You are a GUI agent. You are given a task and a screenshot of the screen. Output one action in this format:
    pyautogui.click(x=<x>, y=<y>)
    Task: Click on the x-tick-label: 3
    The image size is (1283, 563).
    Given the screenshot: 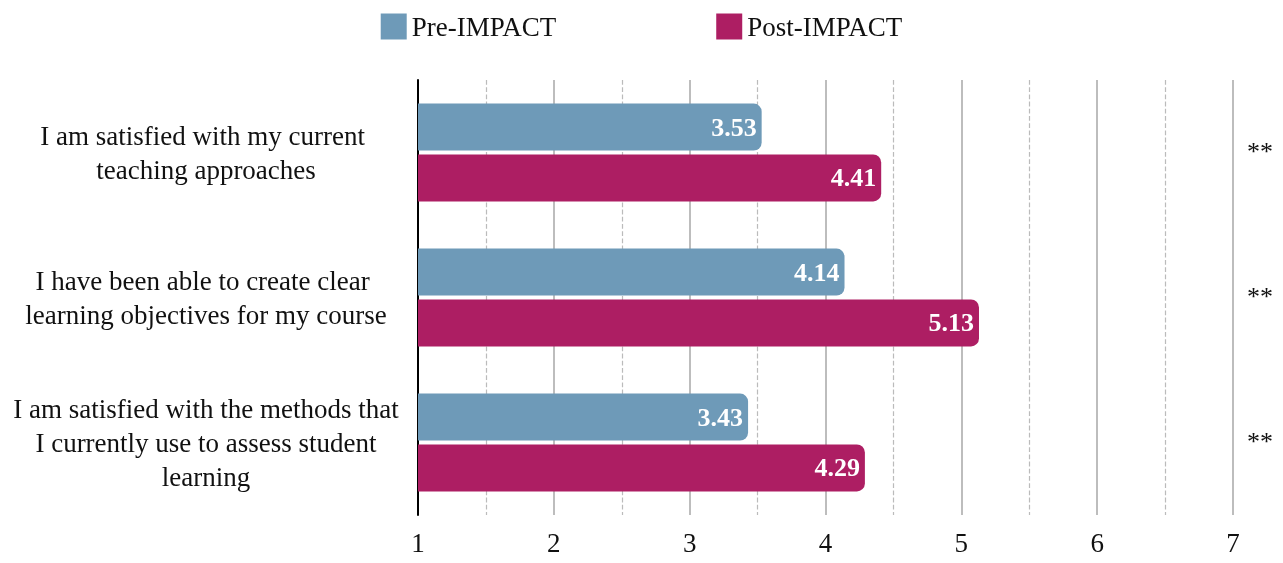 What is the action you would take?
    pyautogui.click(x=689, y=542)
    